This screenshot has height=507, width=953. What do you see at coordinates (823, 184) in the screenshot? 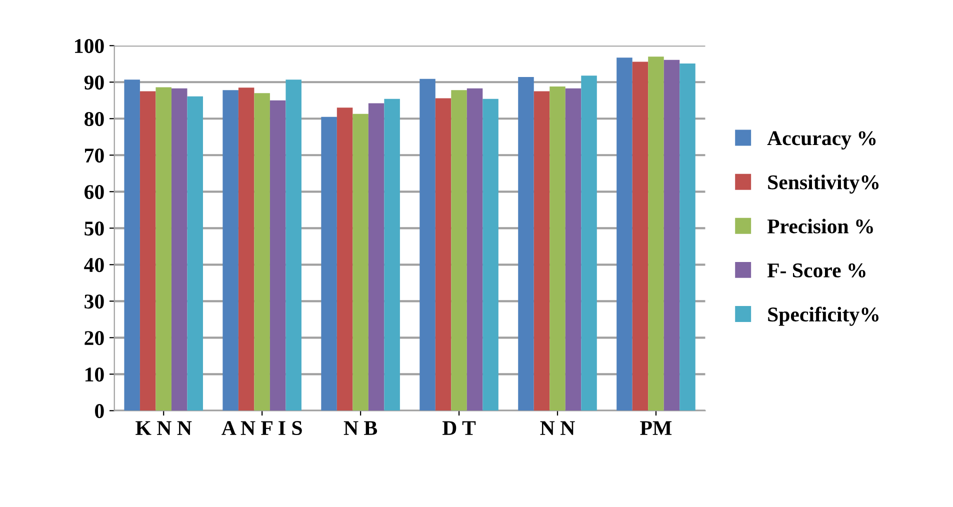
I see `legend-label: Sensitivity%` at bounding box center [823, 184].